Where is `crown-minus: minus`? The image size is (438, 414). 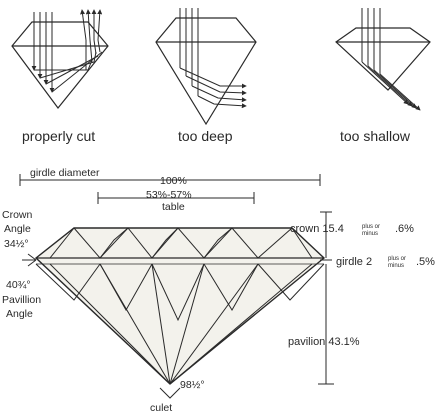 crown-minus: minus is located at coordinates (370, 234).